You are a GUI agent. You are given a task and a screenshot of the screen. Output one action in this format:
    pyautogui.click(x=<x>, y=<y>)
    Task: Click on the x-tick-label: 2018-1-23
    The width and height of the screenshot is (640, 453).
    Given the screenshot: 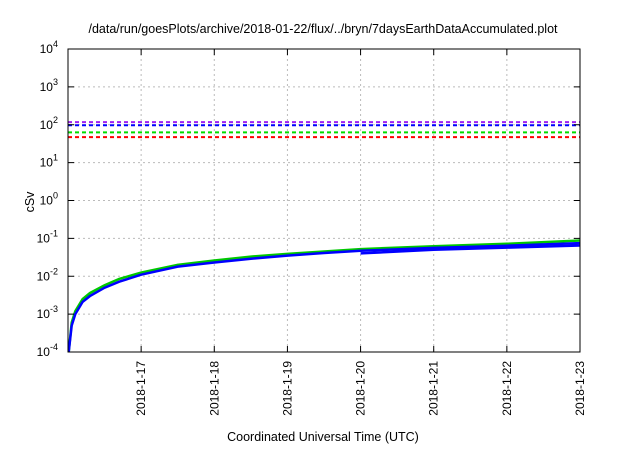 What is the action you would take?
    pyautogui.click(x=580, y=388)
    